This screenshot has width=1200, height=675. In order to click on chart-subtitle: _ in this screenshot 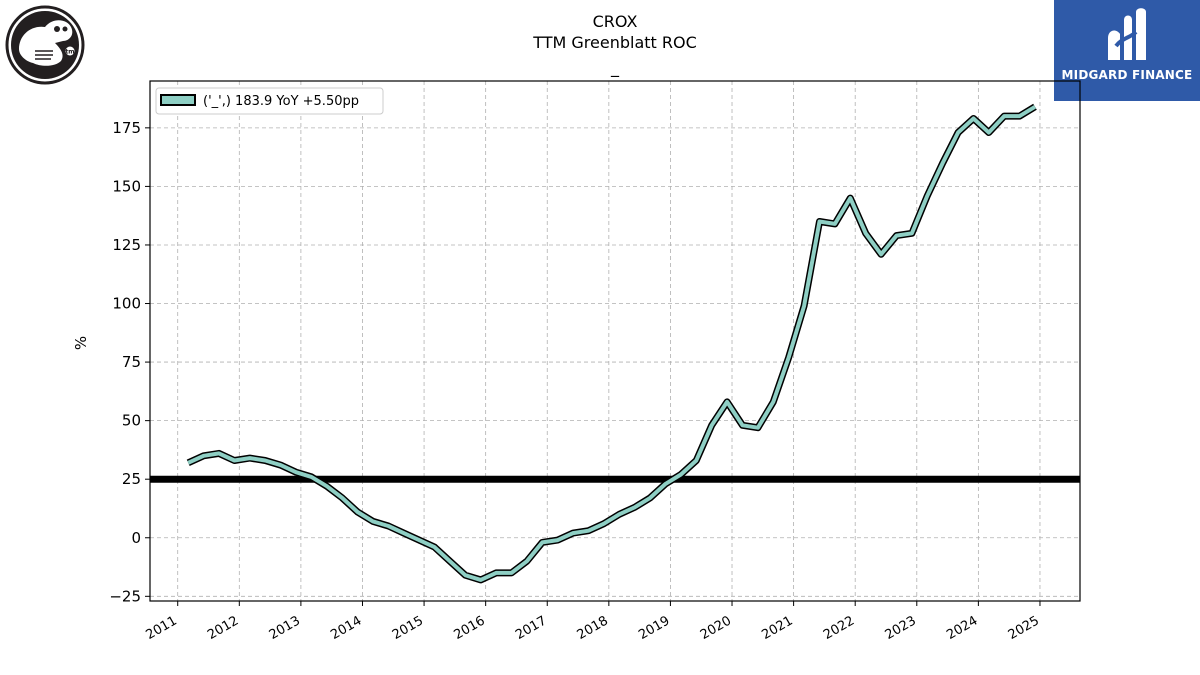, I will do `click(615, 68)`.